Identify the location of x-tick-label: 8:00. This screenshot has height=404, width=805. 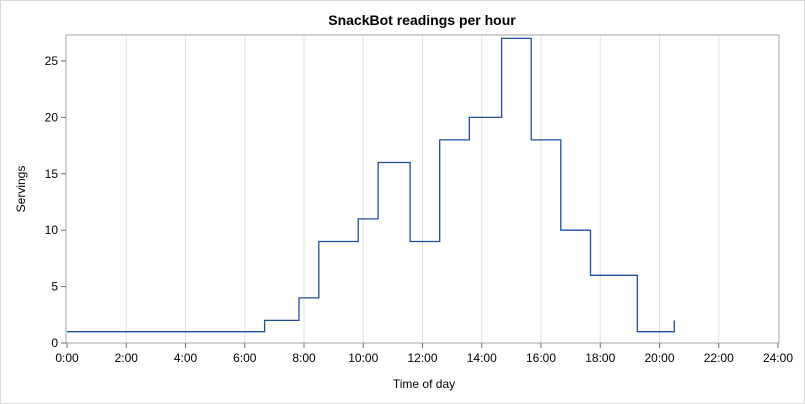
(304, 358).